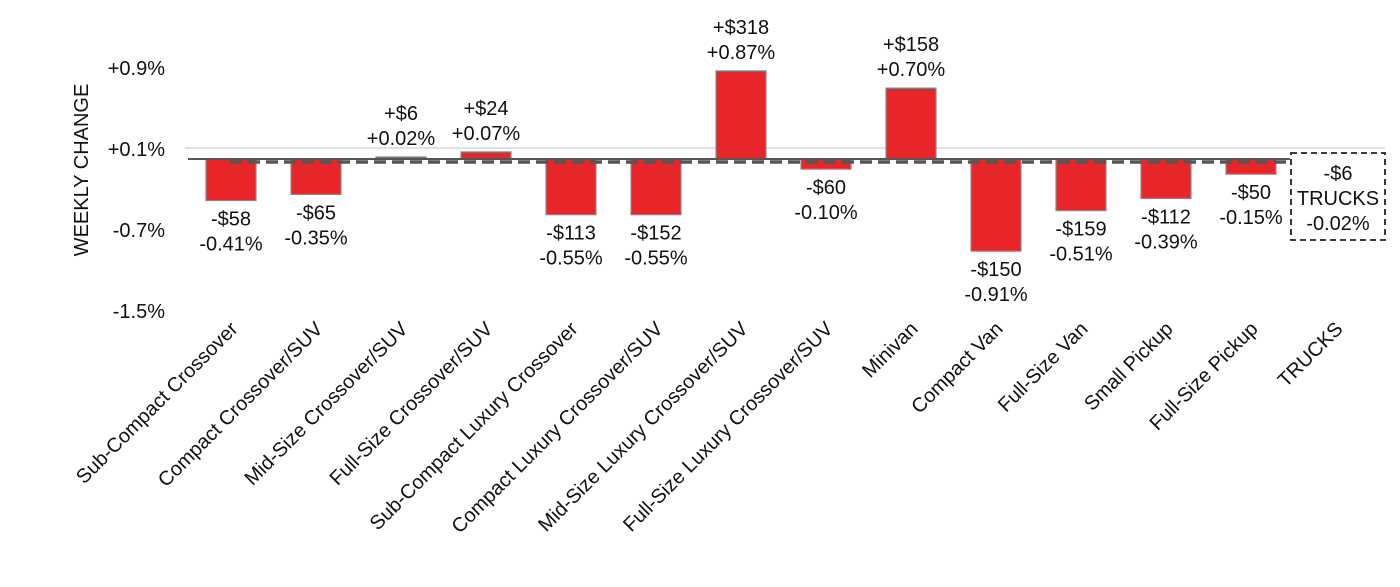 The height and width of the screenshot is (587, 1400). What do you see at coordinates (412, 404) in the screenshot?
I see `x-tick-label: Full-Size Crossover/SUV` at bounding box center [412, 404].